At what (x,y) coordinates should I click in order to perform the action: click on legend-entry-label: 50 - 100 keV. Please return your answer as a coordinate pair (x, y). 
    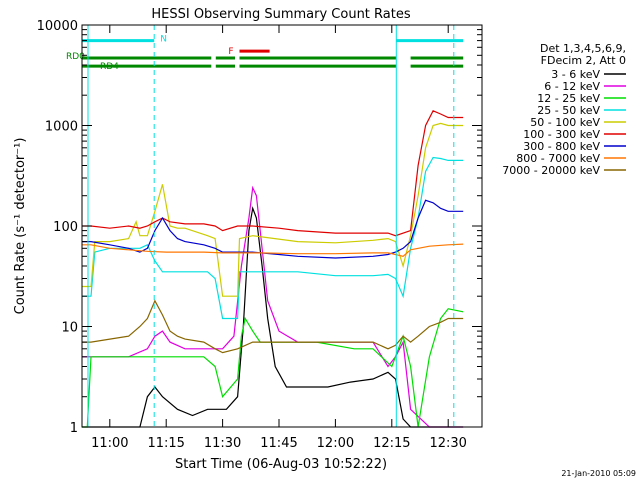
    Looking at the image, I should click on (565, 122).